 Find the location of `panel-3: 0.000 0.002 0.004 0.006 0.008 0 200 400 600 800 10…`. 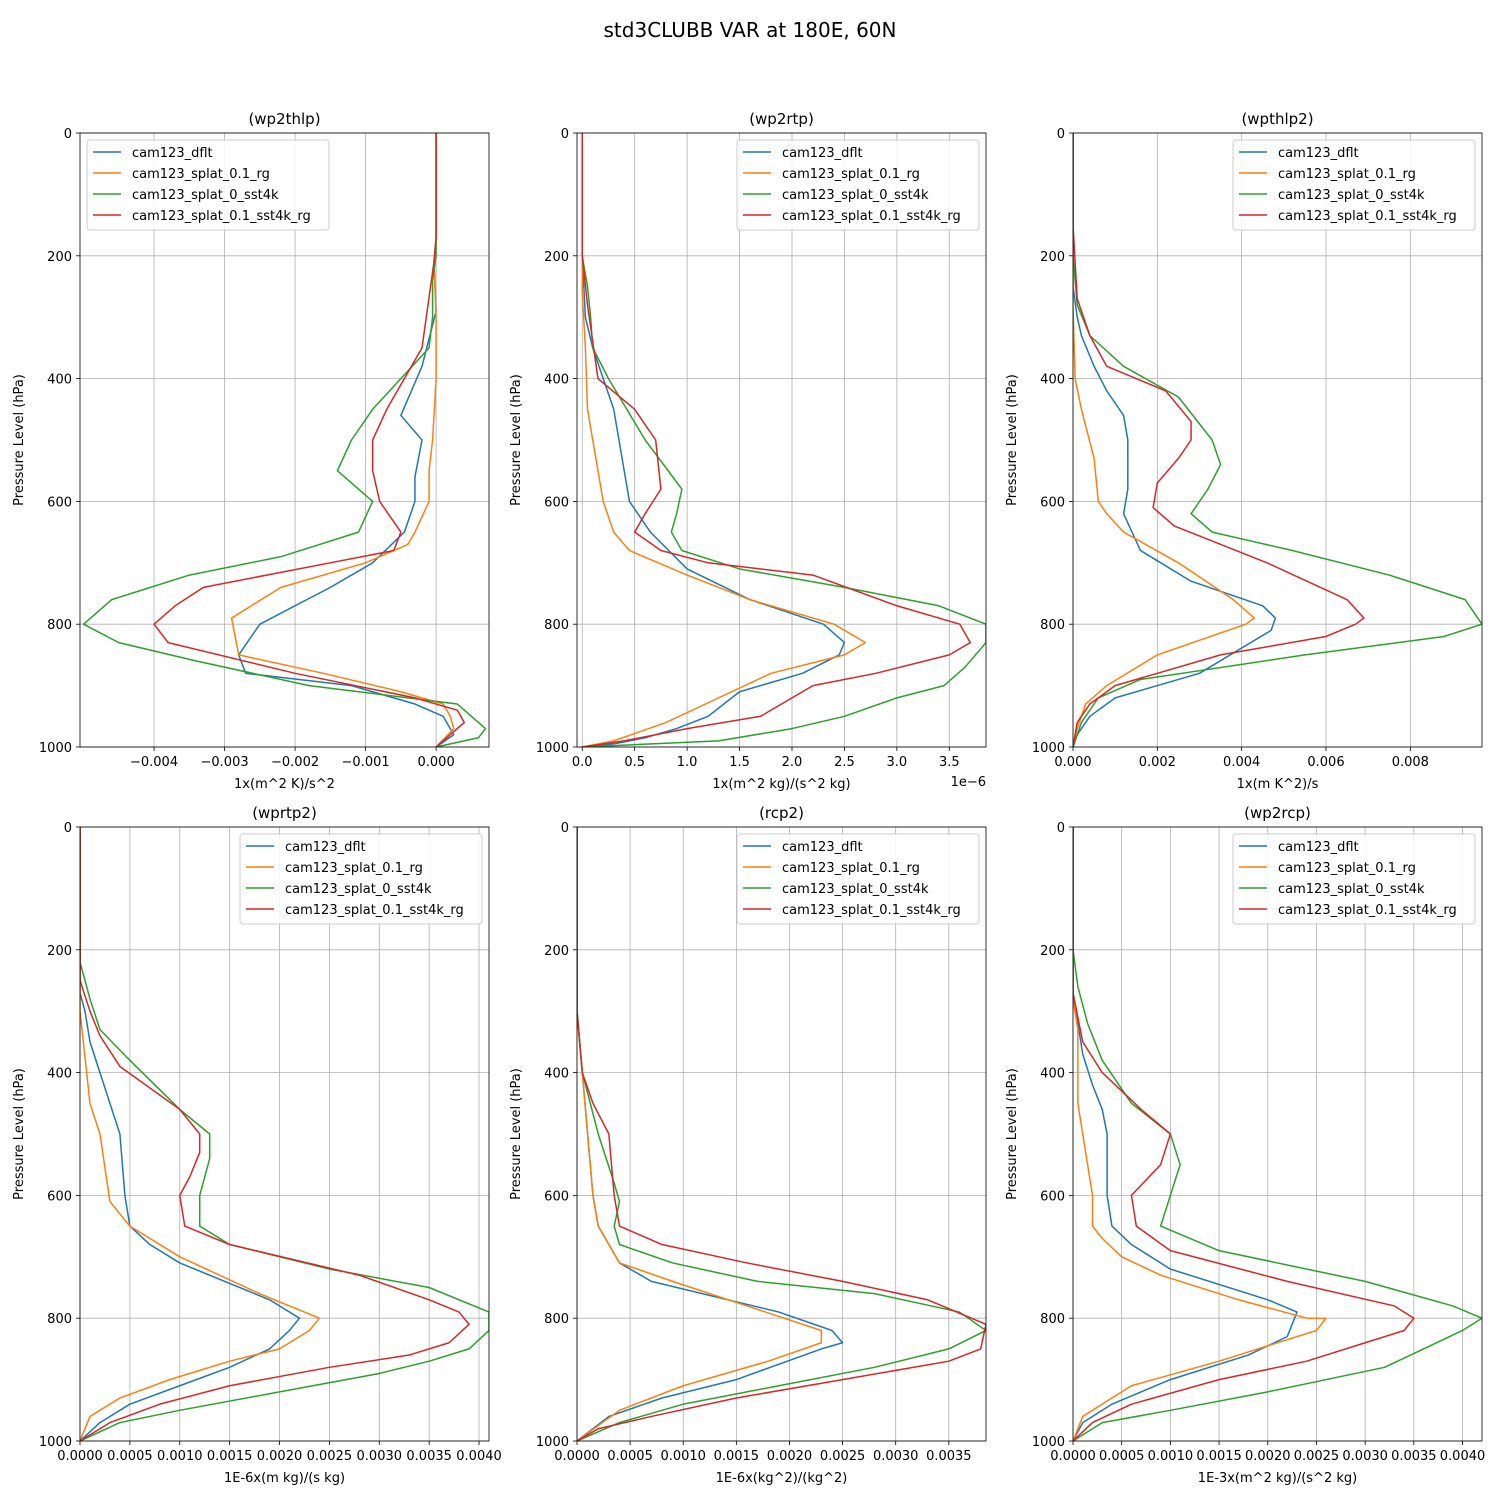

panel-3: 0.000 0.002 0.004 0.006 0.008 0 200 400 600 800 10… is located at coordinates (1244, 451).